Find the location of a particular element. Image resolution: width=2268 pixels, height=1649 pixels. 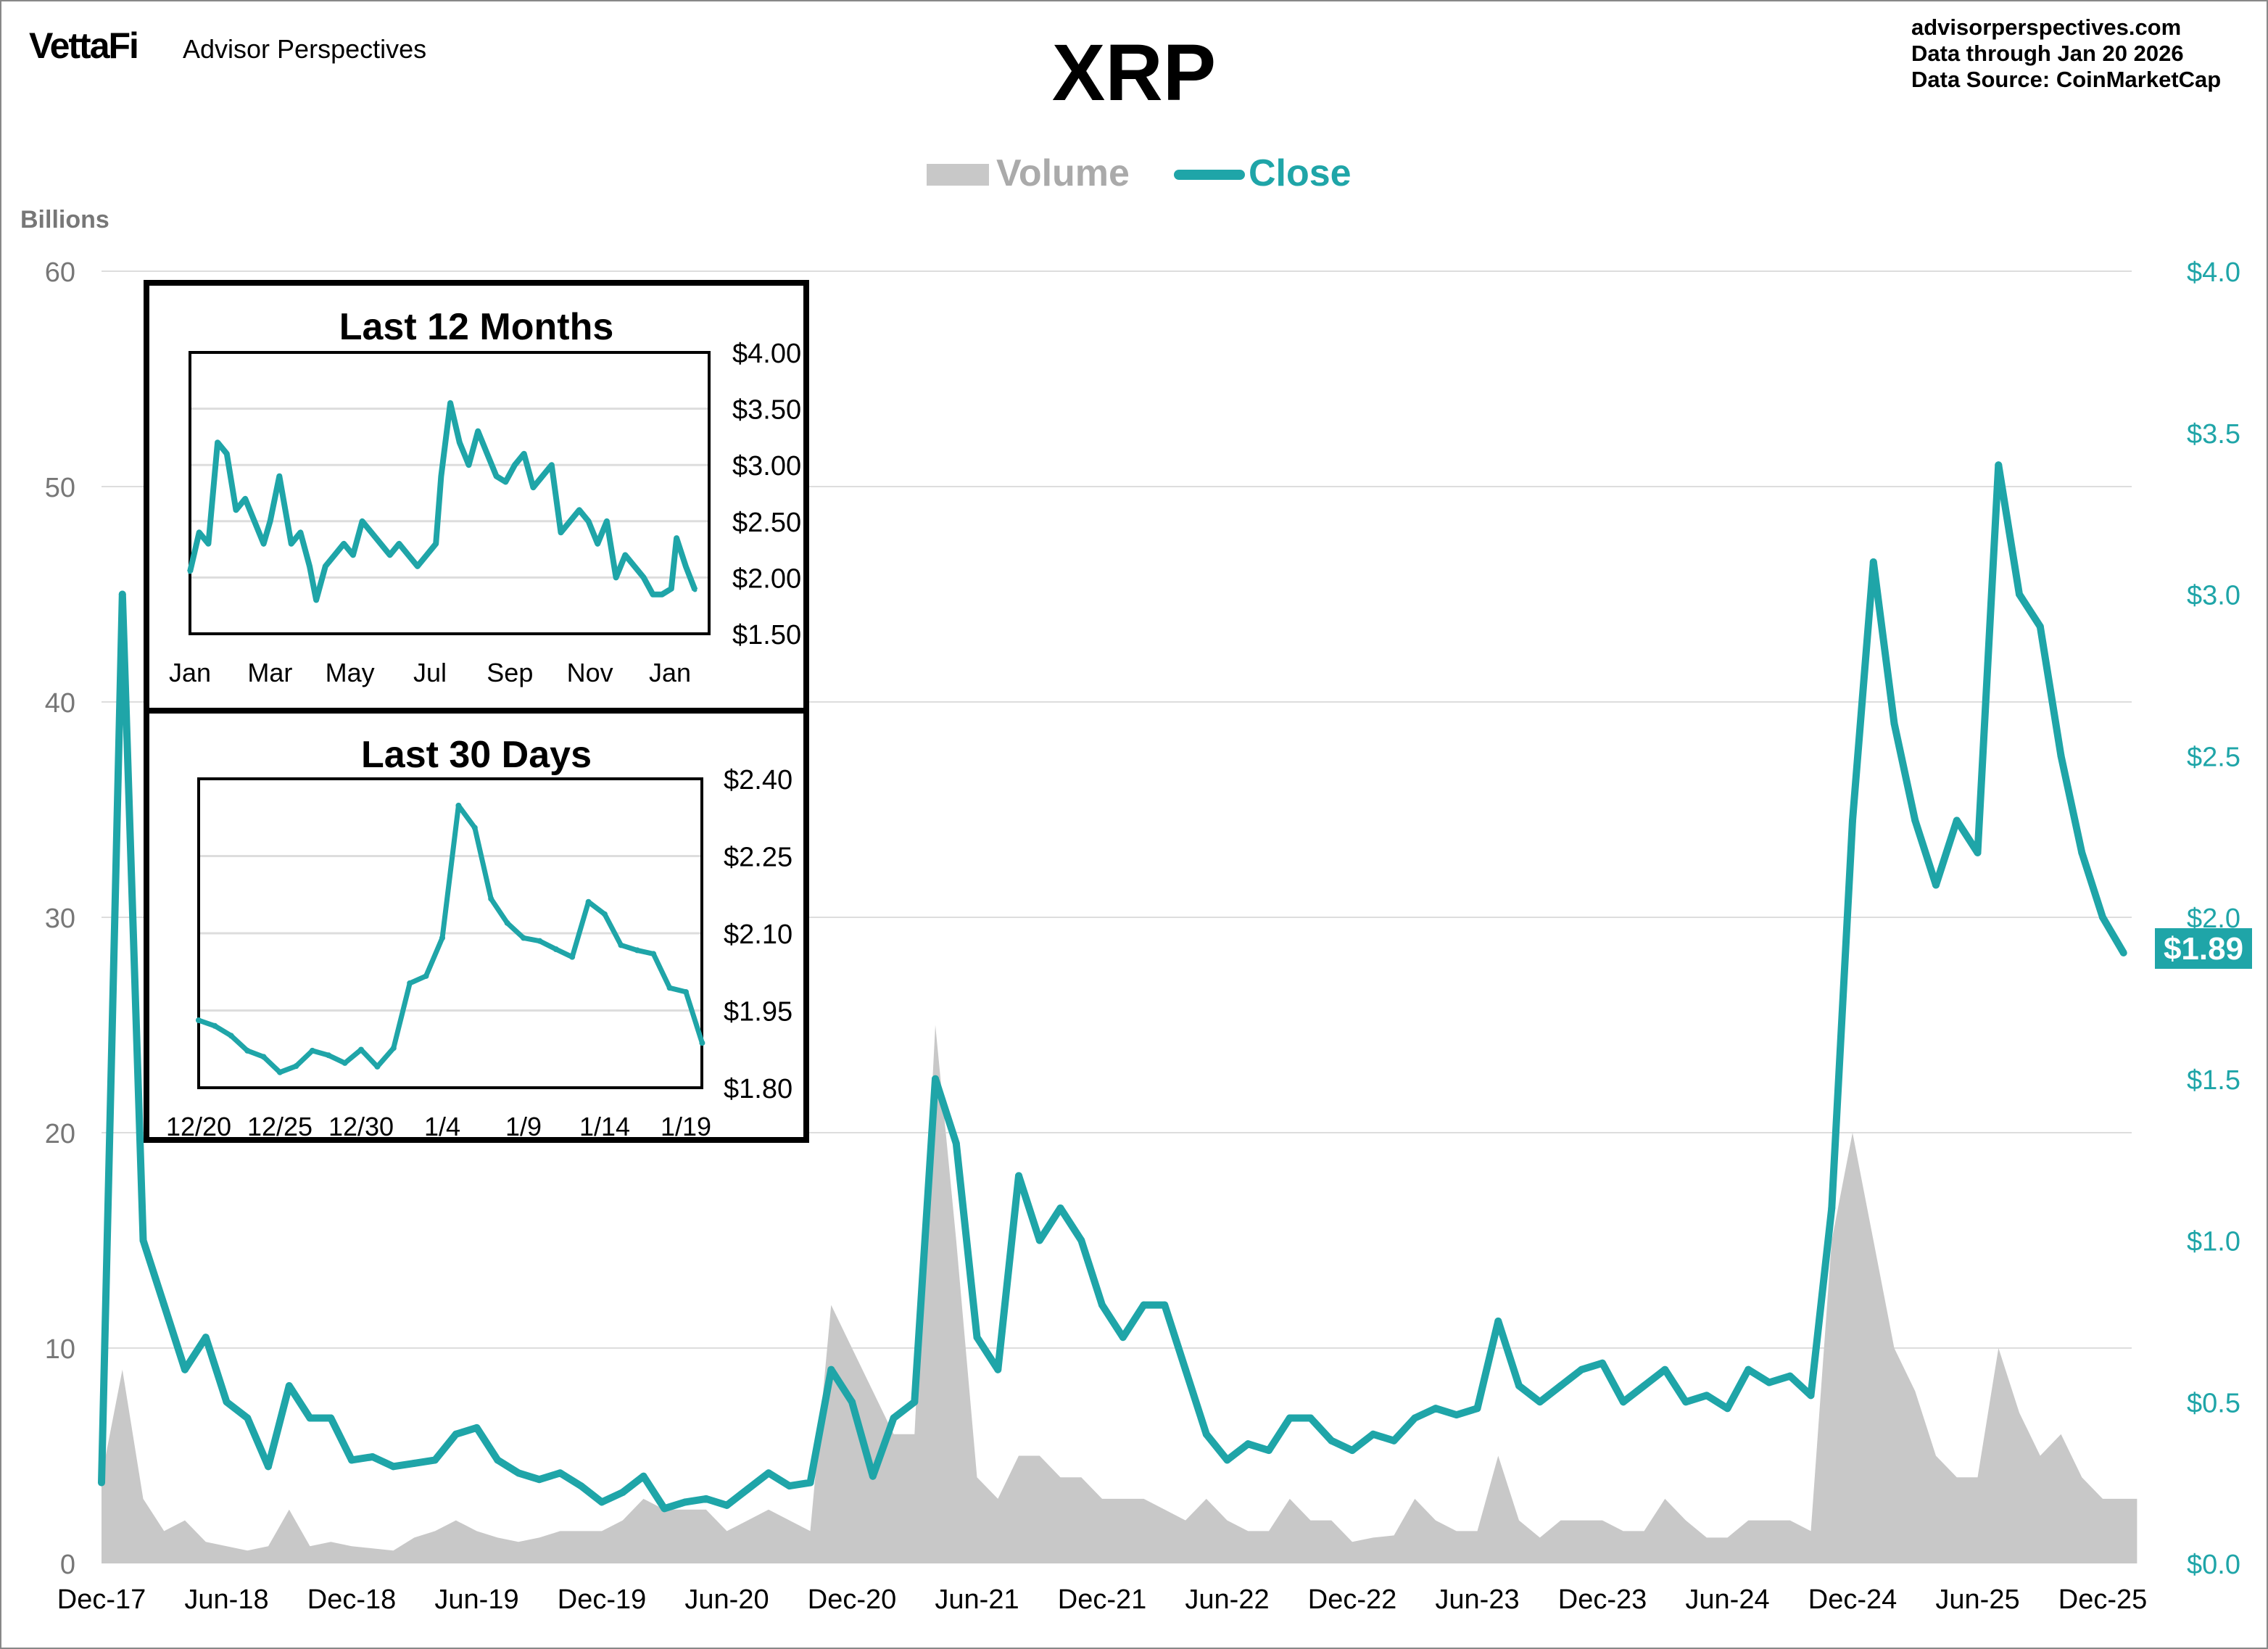

left-axis-label: Billions is located at coordinates (64, 219).